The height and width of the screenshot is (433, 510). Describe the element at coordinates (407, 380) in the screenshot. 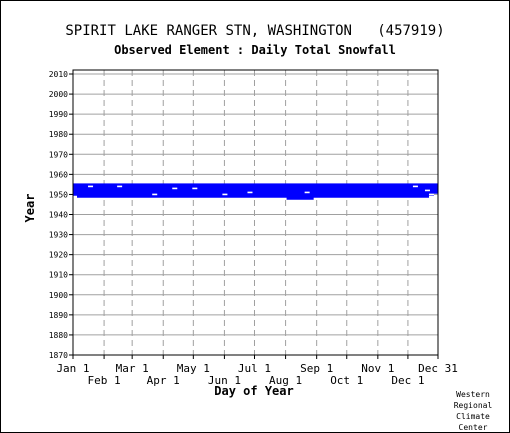

I see `x-tick-label: Dec 1` at that location.